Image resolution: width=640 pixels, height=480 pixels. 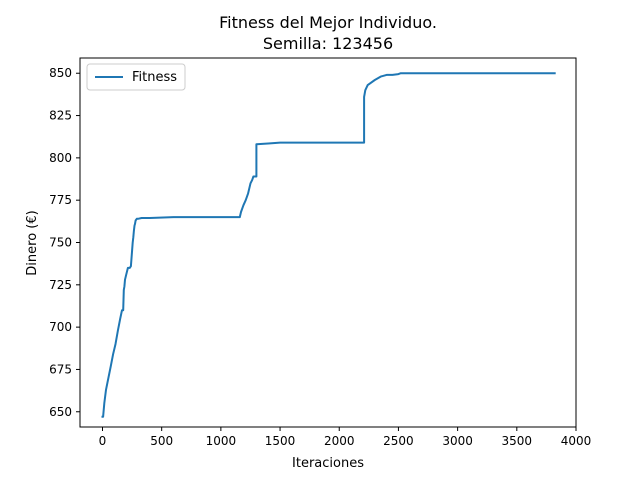 I want to click on x-tick-label-3500: 3500, so click(x=517, y=441).